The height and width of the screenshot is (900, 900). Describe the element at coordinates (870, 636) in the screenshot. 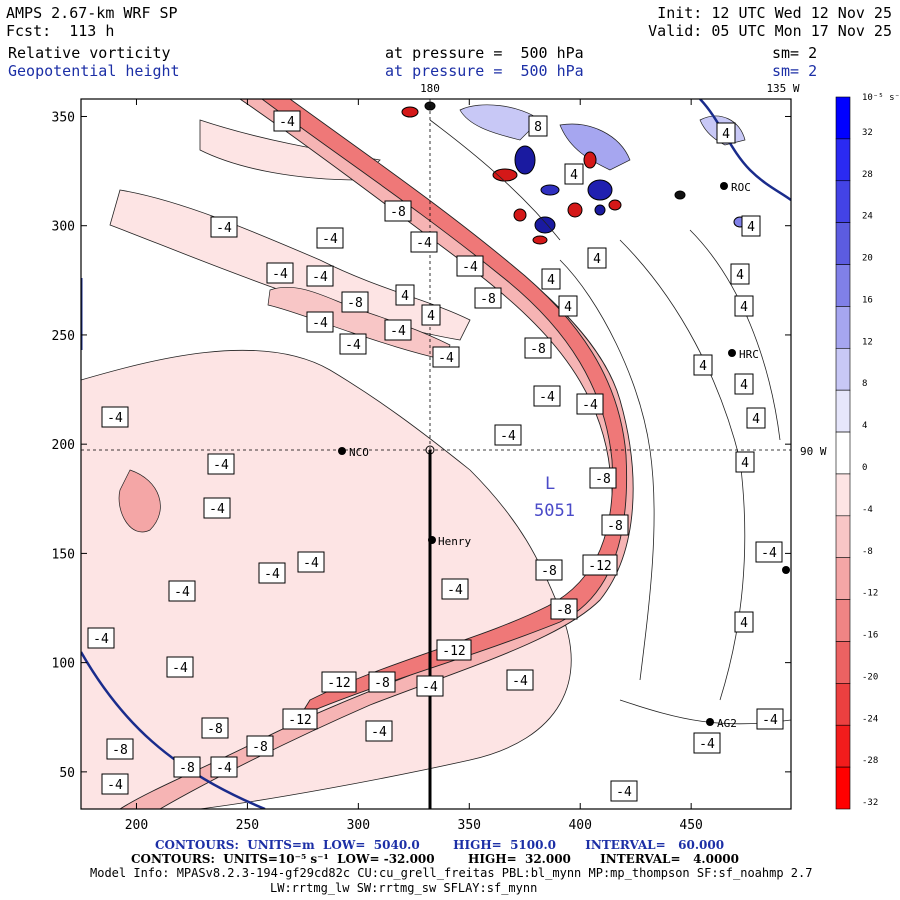

I see `colorbar-tick-label: -16` at that location.